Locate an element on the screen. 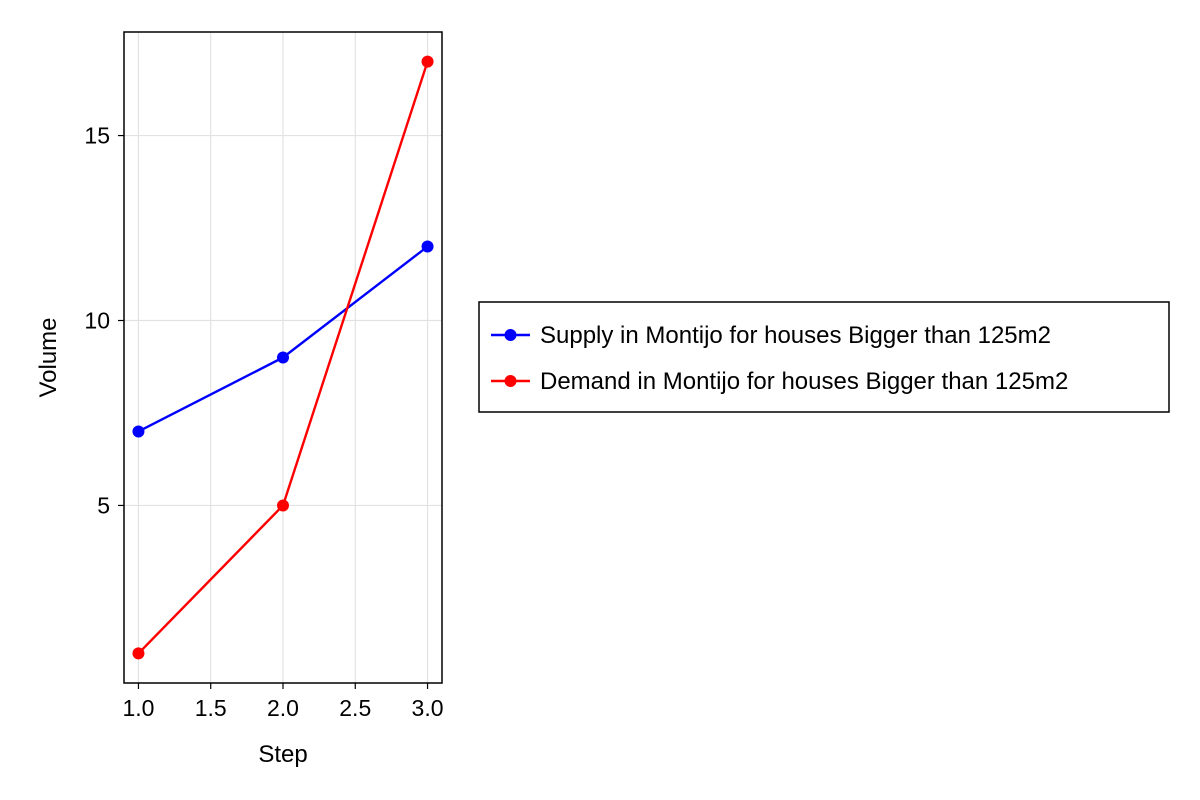 The image size is (1200, 800). x-tick-label: 1.0 is located at coordinates (138, 708).